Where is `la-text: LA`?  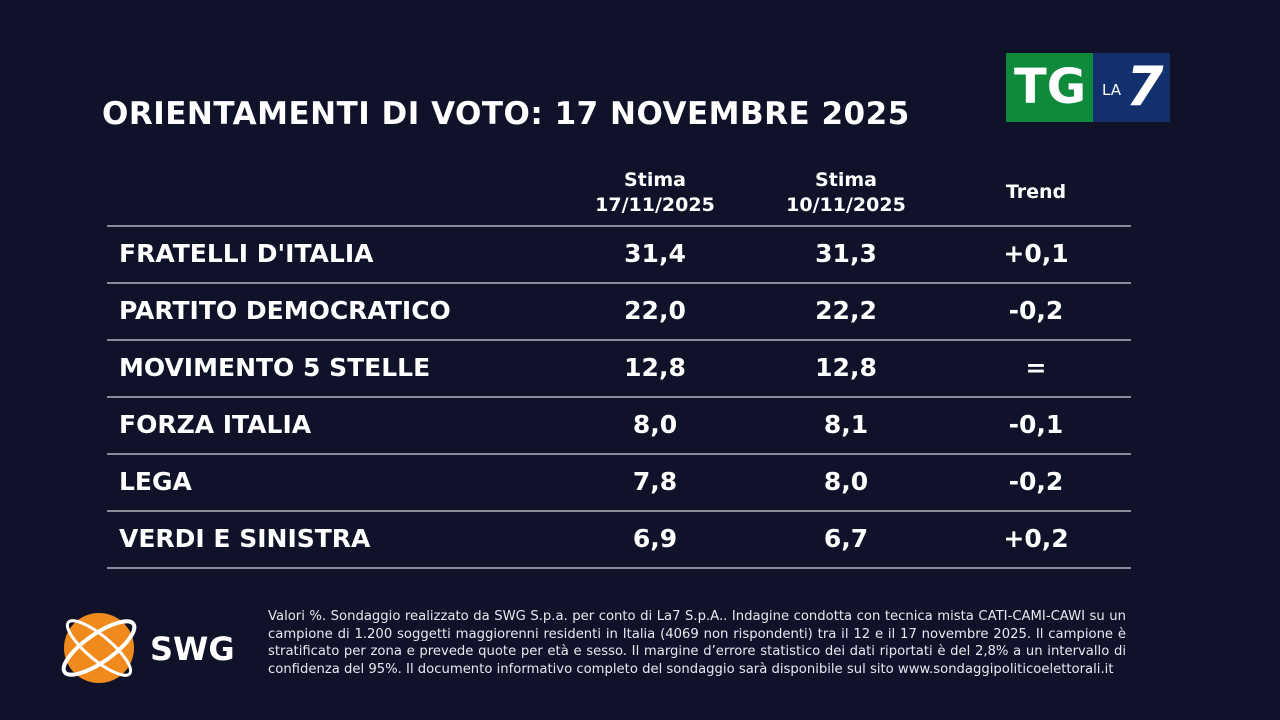
la-text: LA is located at coordinates (1111, 90).